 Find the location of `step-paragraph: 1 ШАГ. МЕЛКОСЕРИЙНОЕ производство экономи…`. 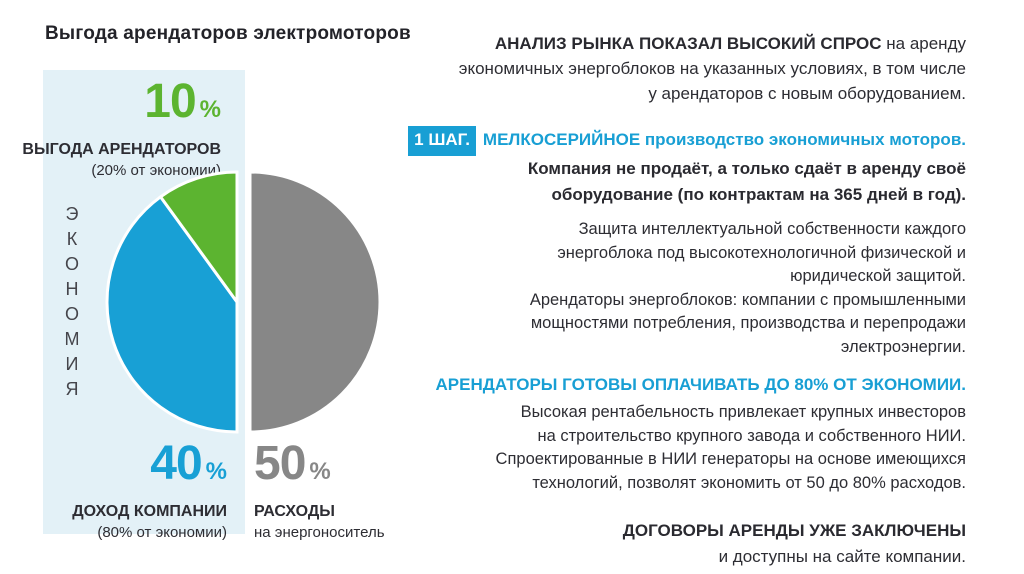

step-paragraph: 1 ШАГ. МЕЛКОСЕРИЙНОЕ производство экономи… is located at coordinates (687, 167).